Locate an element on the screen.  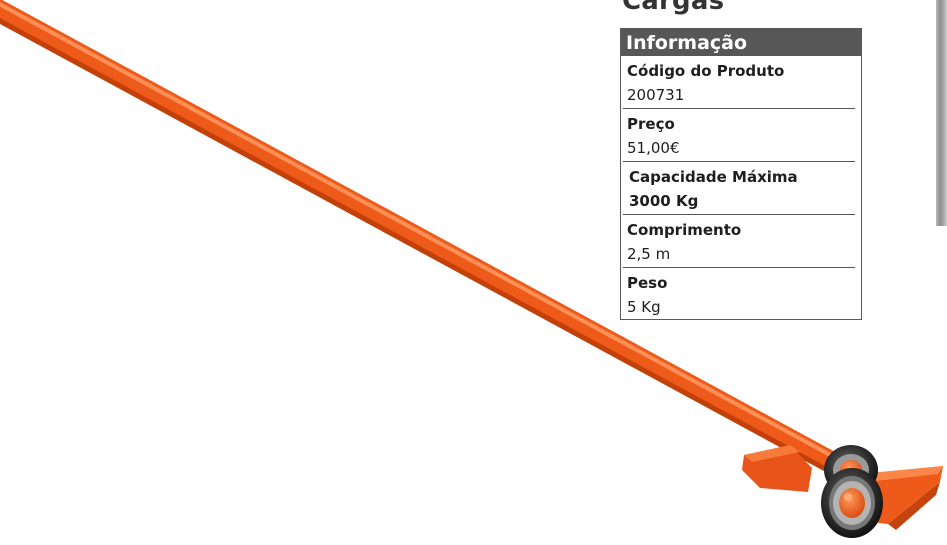
page-title: Cargas is located at coordinates (673, 8).